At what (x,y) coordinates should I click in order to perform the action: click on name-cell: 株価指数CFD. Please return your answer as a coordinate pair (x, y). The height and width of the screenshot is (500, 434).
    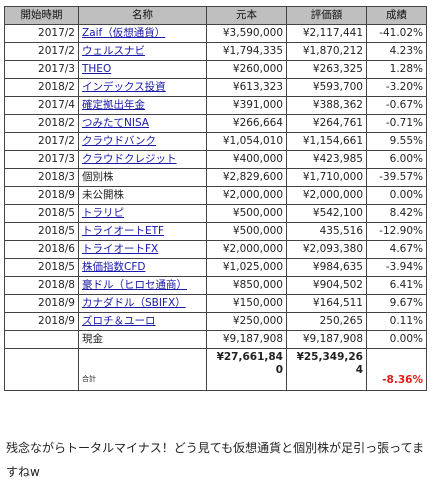
    Looking at the image, I should click on (142, 267).